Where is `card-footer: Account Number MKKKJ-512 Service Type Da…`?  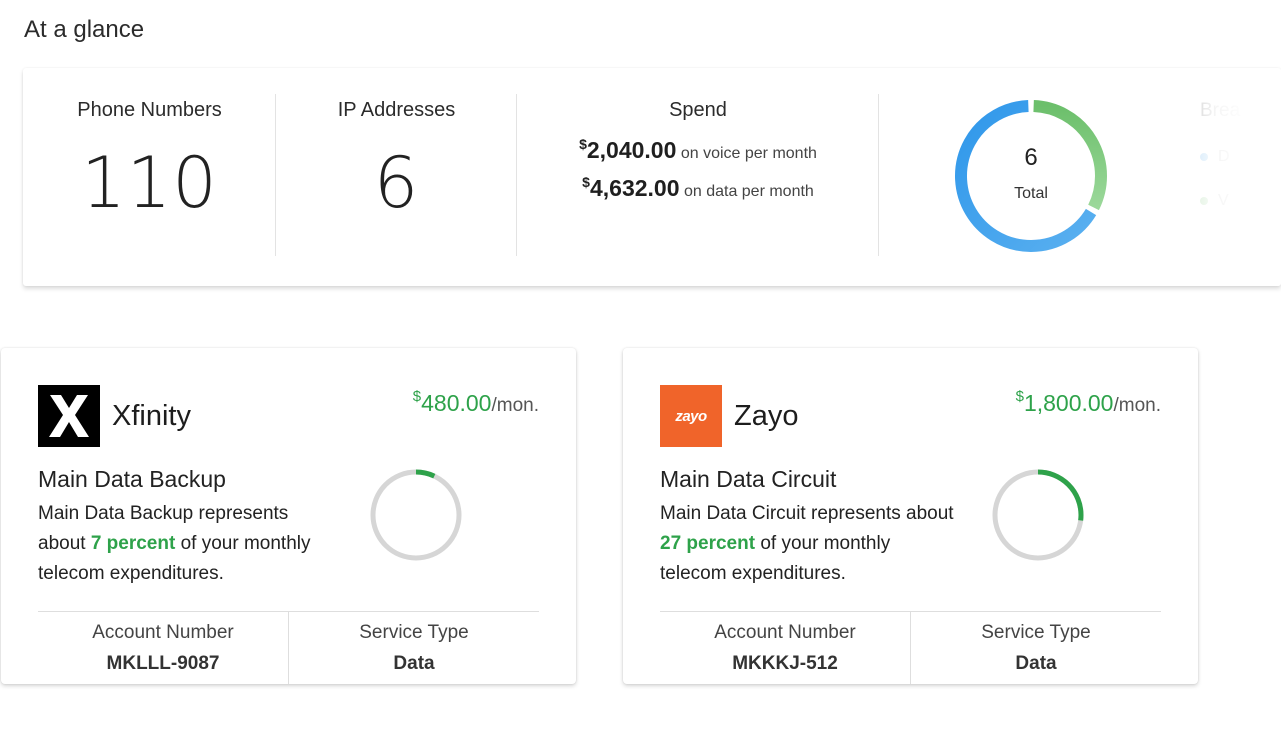 card-footer: Account Number MKKKJ-512 Service Type Da… is located at coordinates (910, 647).